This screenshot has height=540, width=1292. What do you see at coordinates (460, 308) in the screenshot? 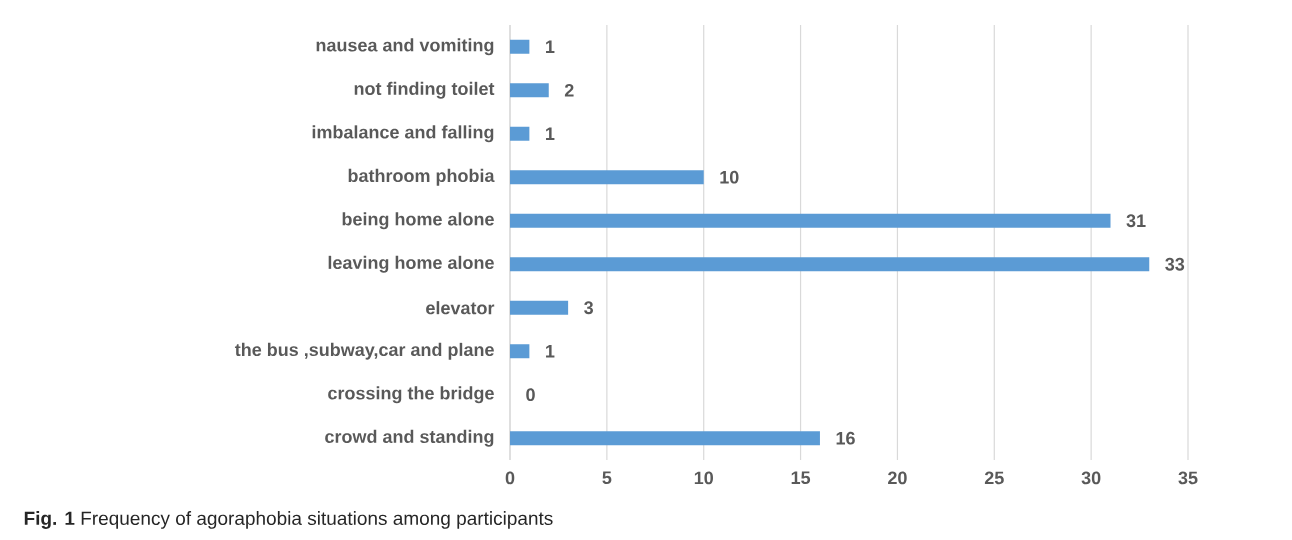
I see `y-tick-label: elevator` at bounding box center [460, 308].